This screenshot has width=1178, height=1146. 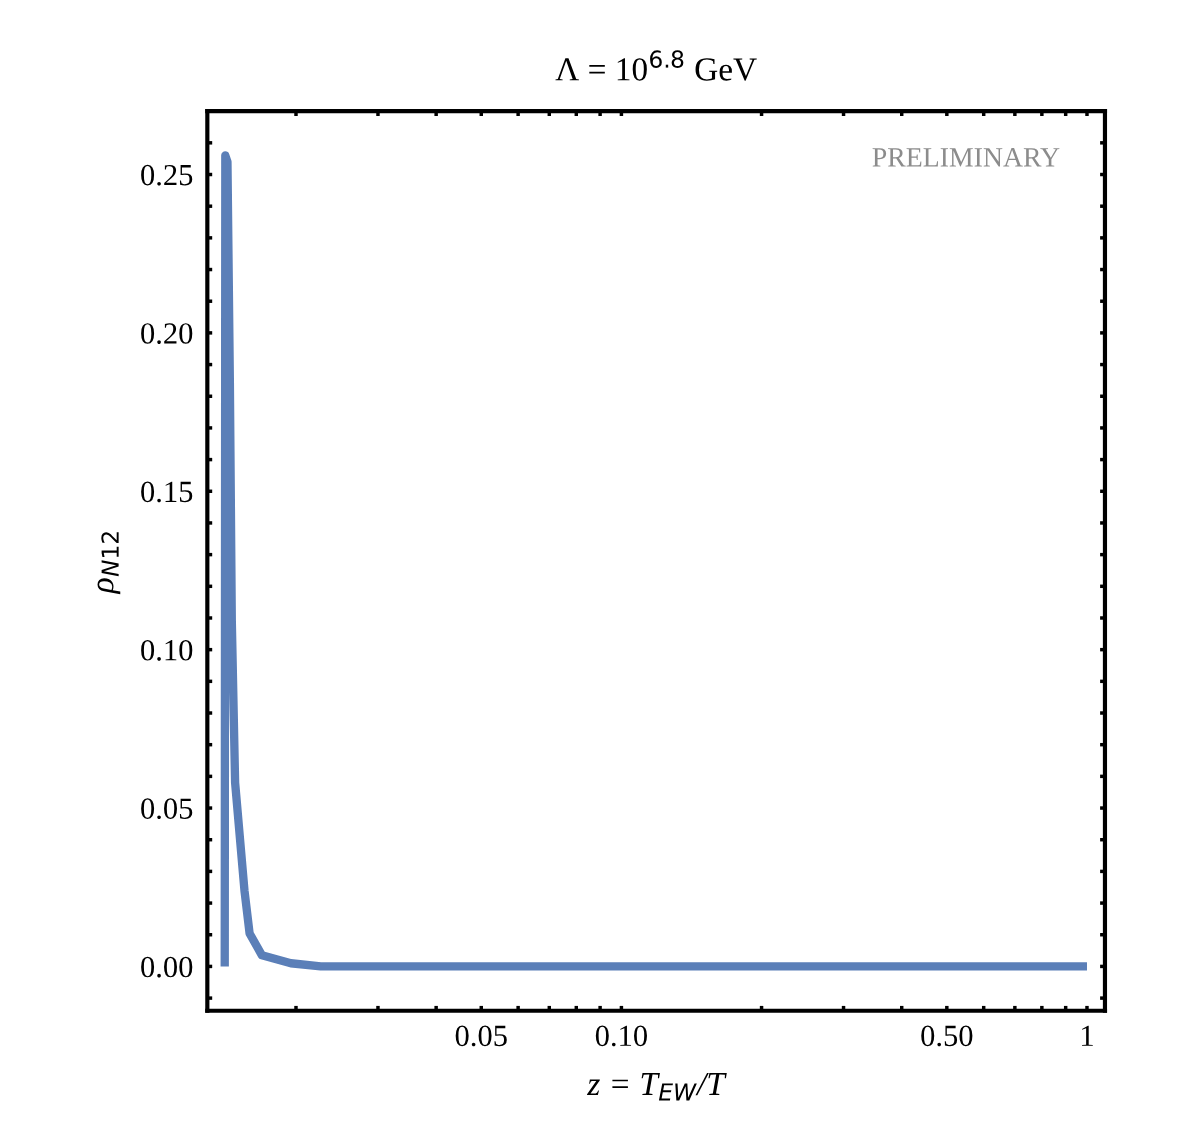 What do you see at coordinates (947, 1036) in the screenshot?
I see `x-tick-label: 0.50` at bounding box center [947, 1036].